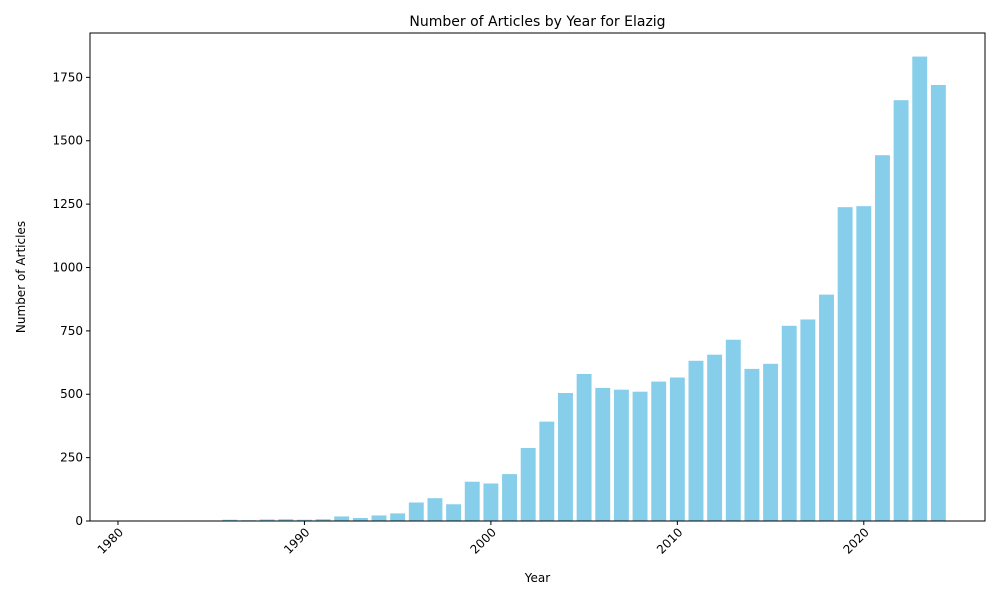  What do you see at coordinates (845, 364) in the screenshot?
I see `bar-2019` at bounding box center [845, 364].